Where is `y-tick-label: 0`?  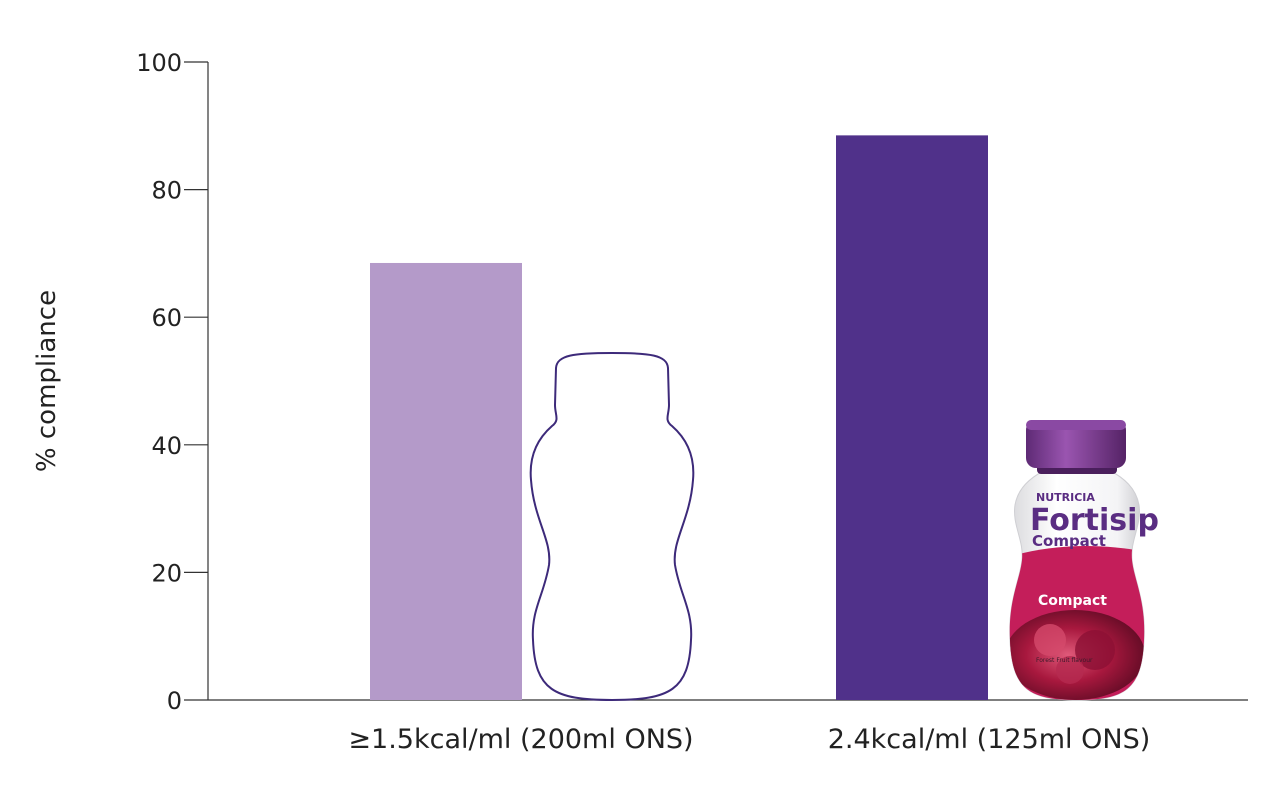 y-tick-label: 0 is located at coordinates (174, 701).